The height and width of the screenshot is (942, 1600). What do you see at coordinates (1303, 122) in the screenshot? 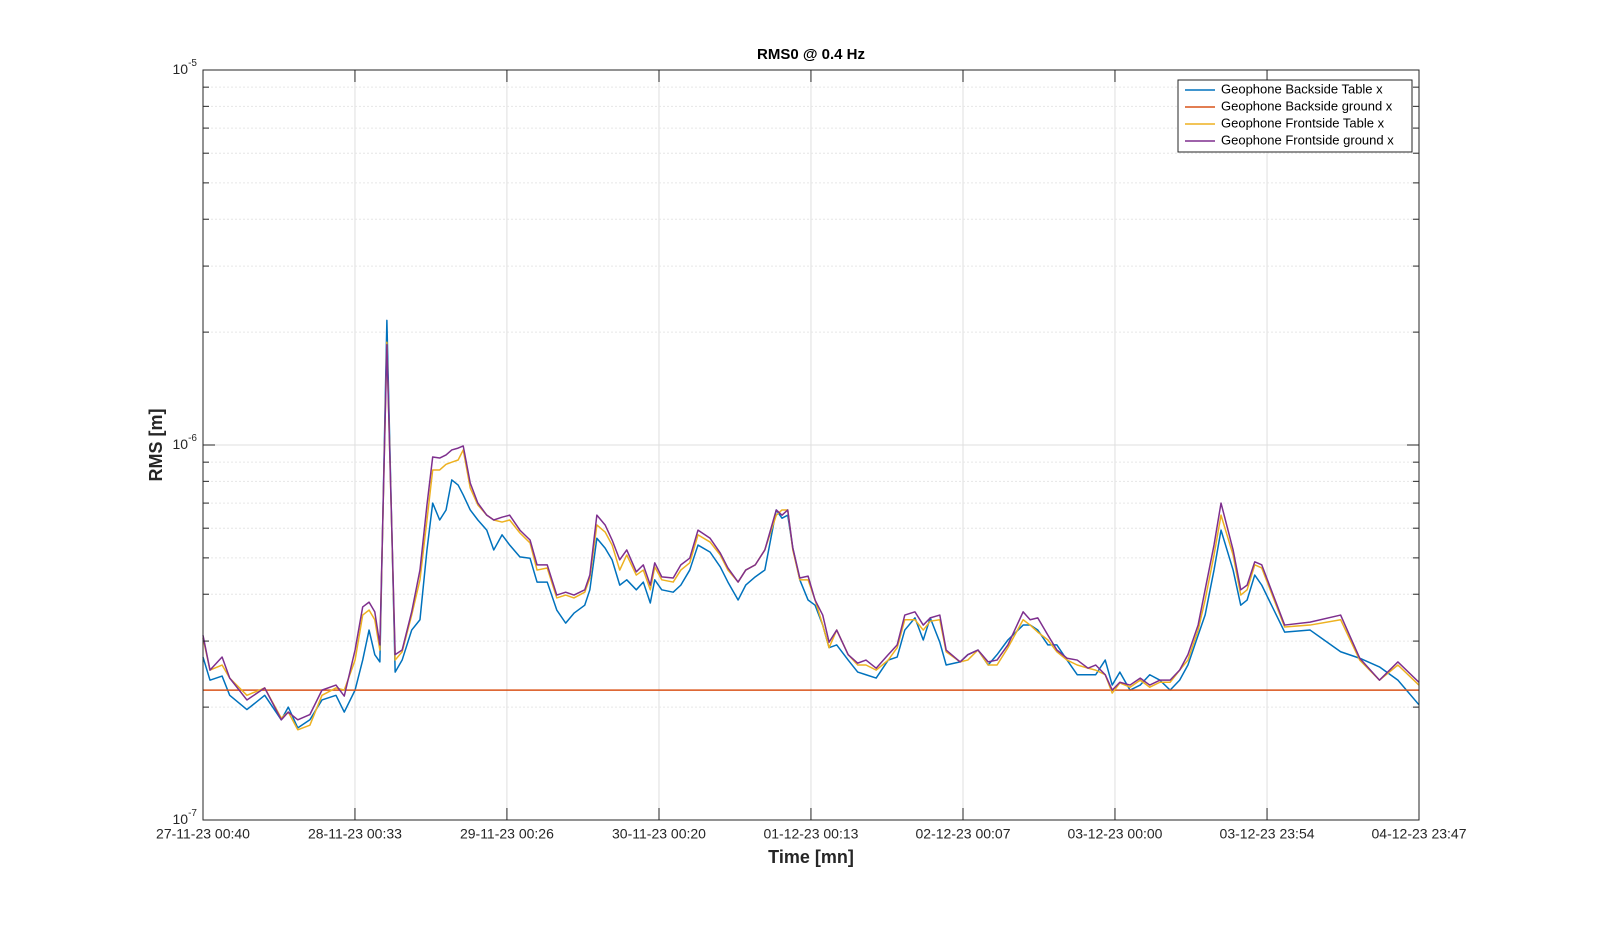
I see `legend-label: Geophone Frontside Table x` at bounding box center [1303, 122].